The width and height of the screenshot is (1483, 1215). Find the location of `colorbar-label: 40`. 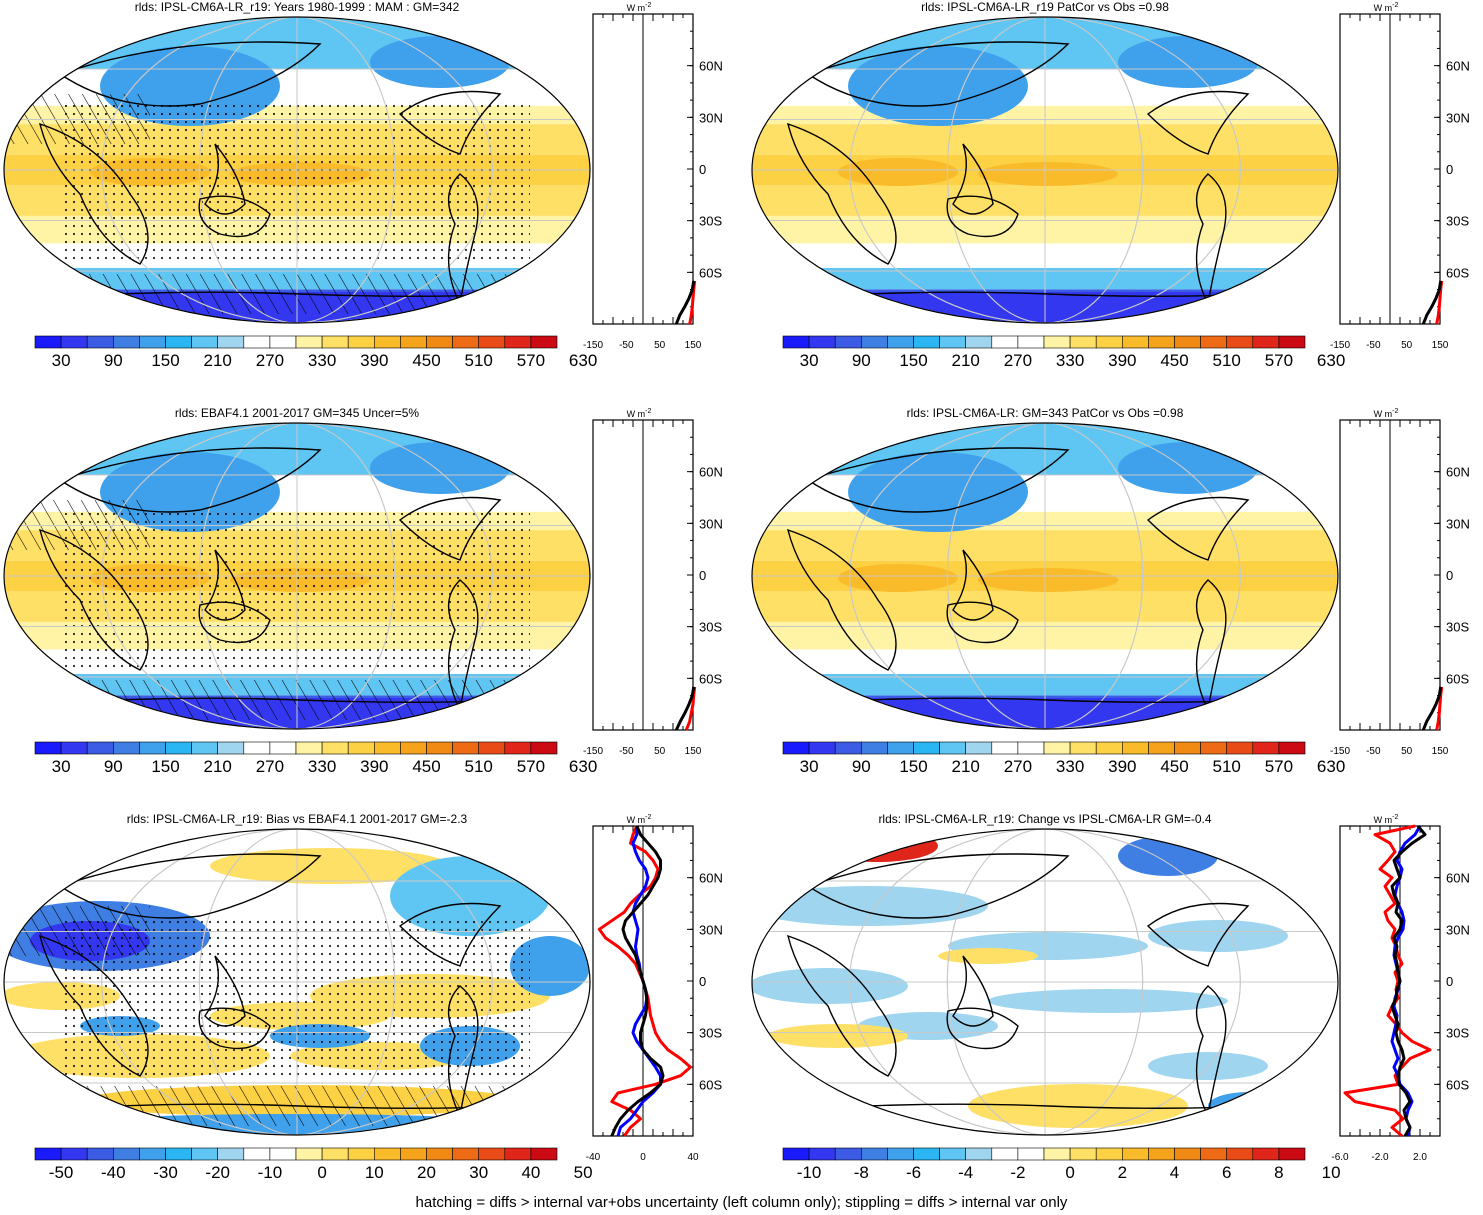

colorbar-label: 40 is located at coordinates (530, 1172).